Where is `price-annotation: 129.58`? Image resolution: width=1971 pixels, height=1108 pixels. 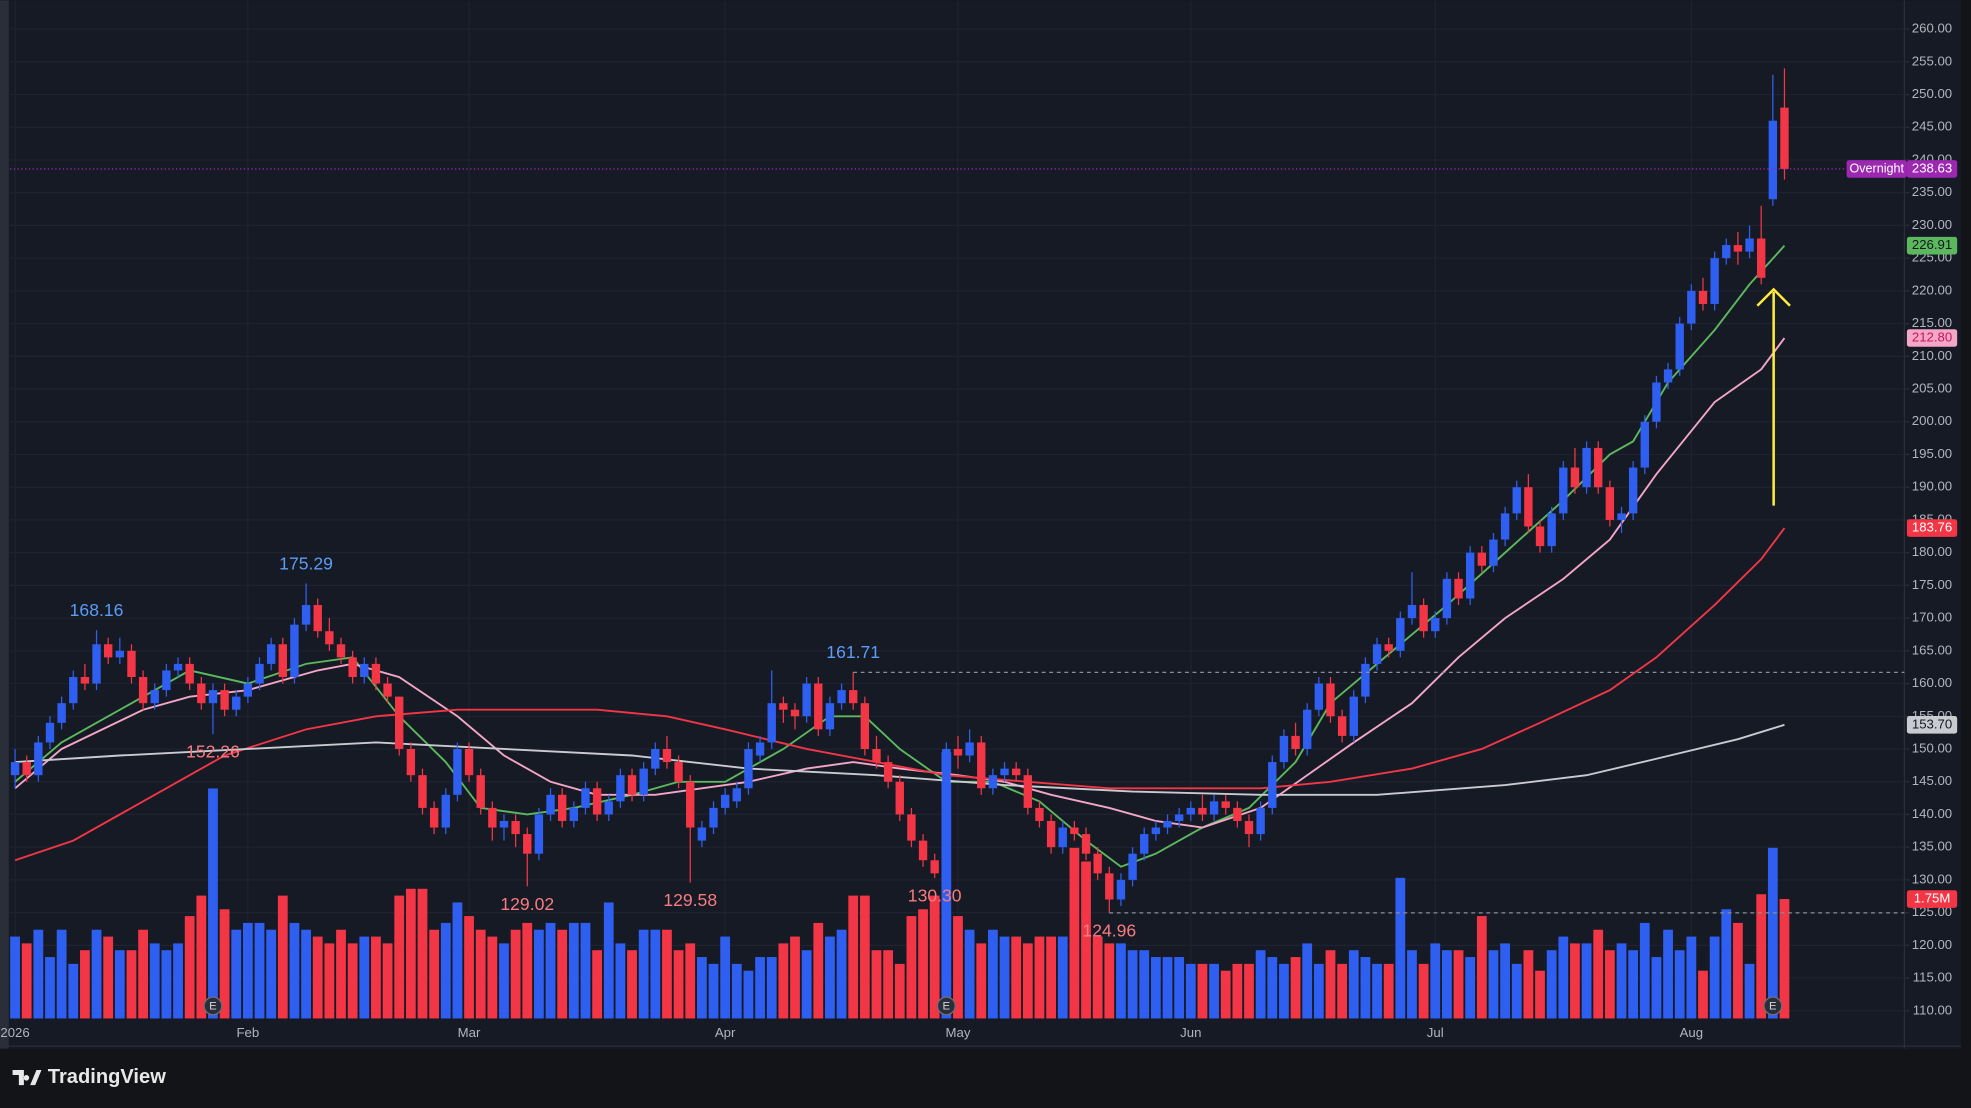 price-annotation: 129.58 is located at coordinates (690, 900).